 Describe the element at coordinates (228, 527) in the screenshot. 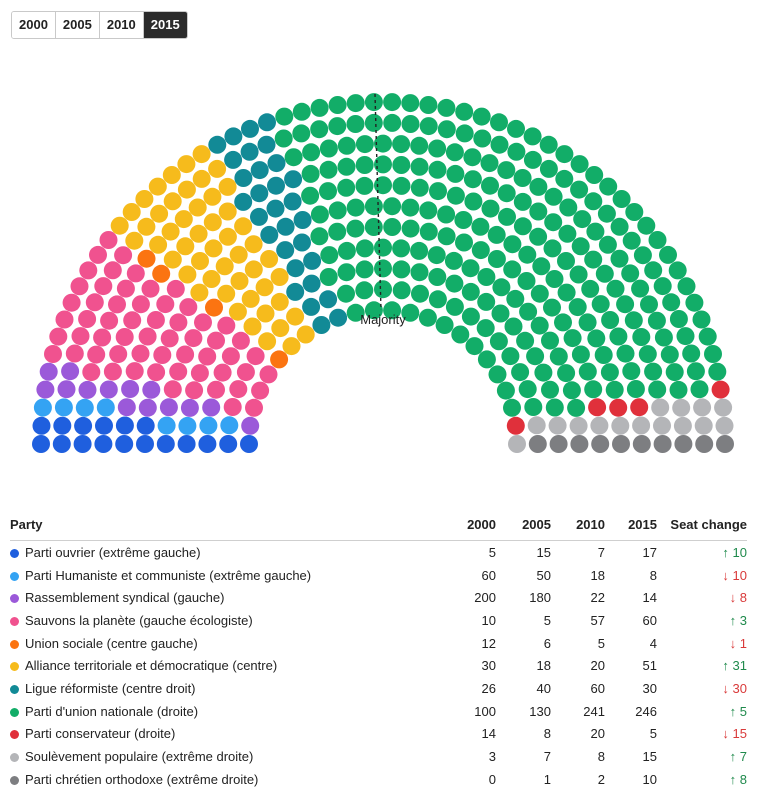

I see `header-party: Party` at that location.